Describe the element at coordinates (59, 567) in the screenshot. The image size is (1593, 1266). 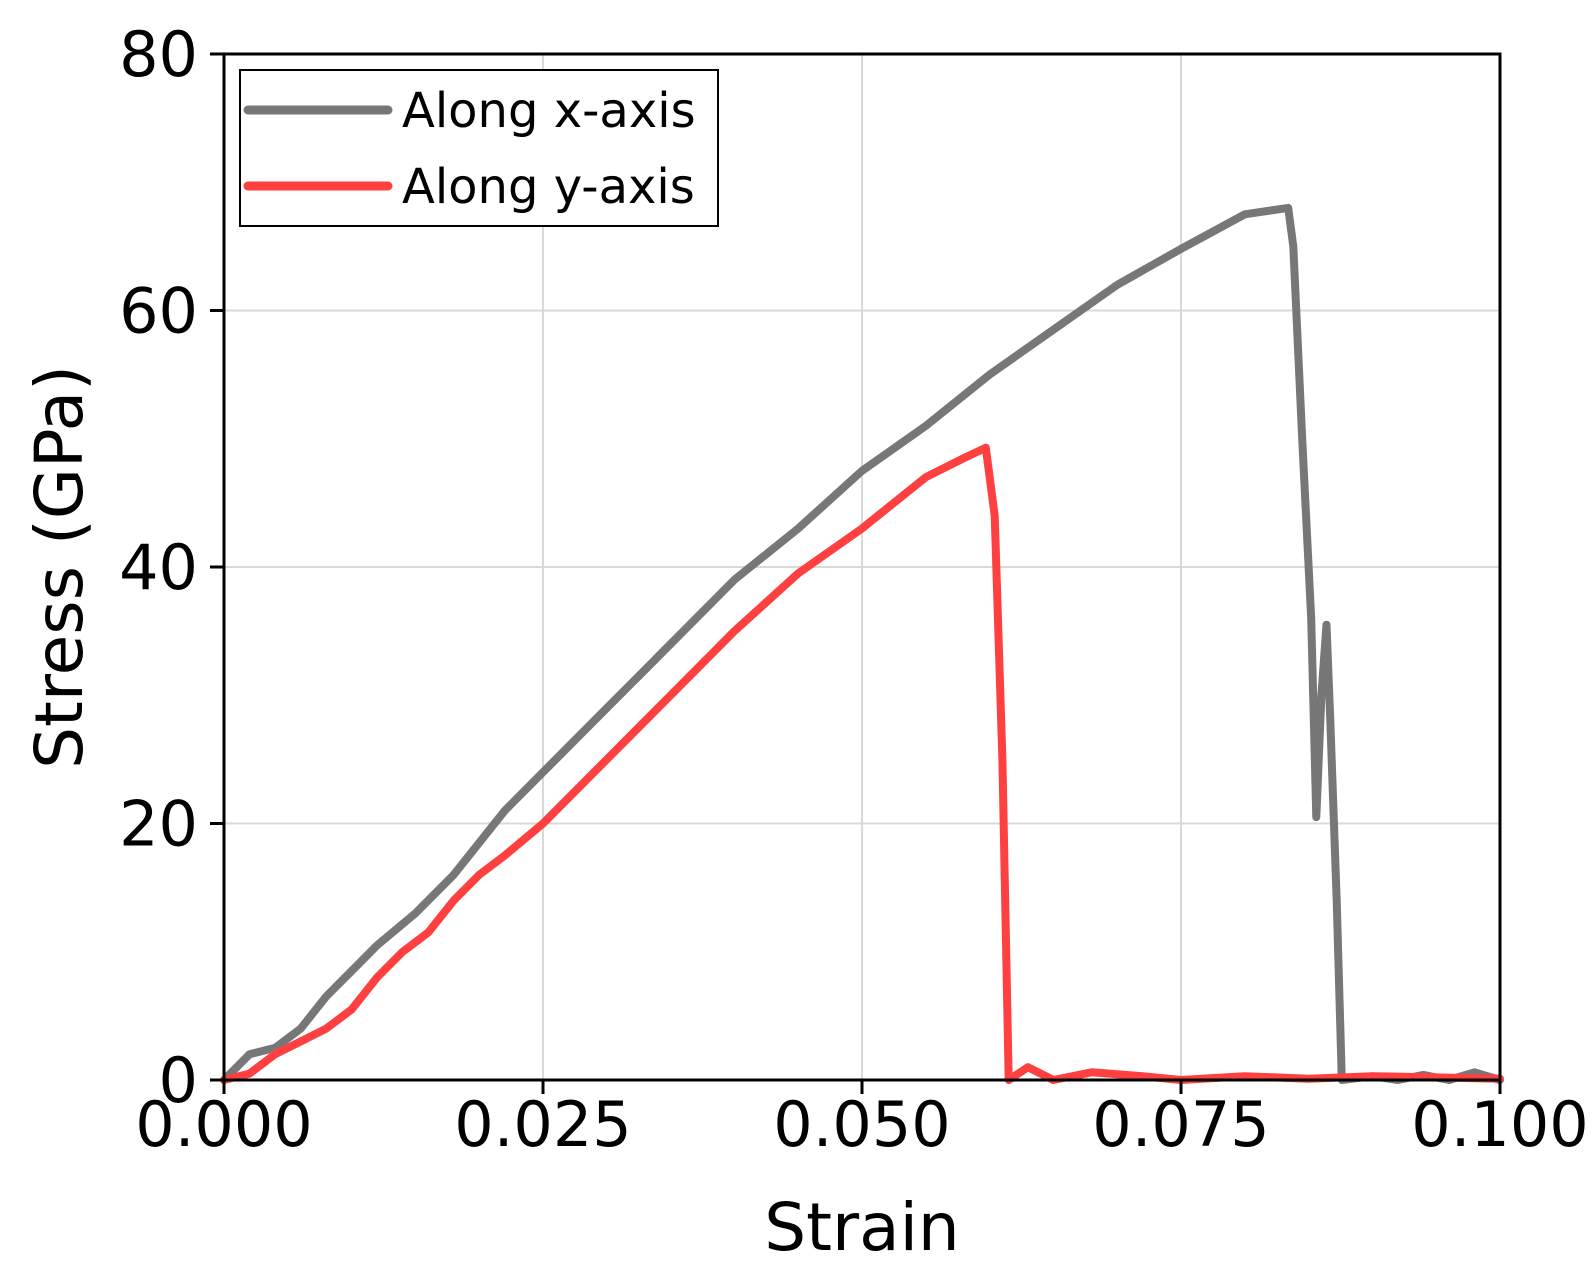
I see `y-axis-title: Stress (GPa)` at that location.